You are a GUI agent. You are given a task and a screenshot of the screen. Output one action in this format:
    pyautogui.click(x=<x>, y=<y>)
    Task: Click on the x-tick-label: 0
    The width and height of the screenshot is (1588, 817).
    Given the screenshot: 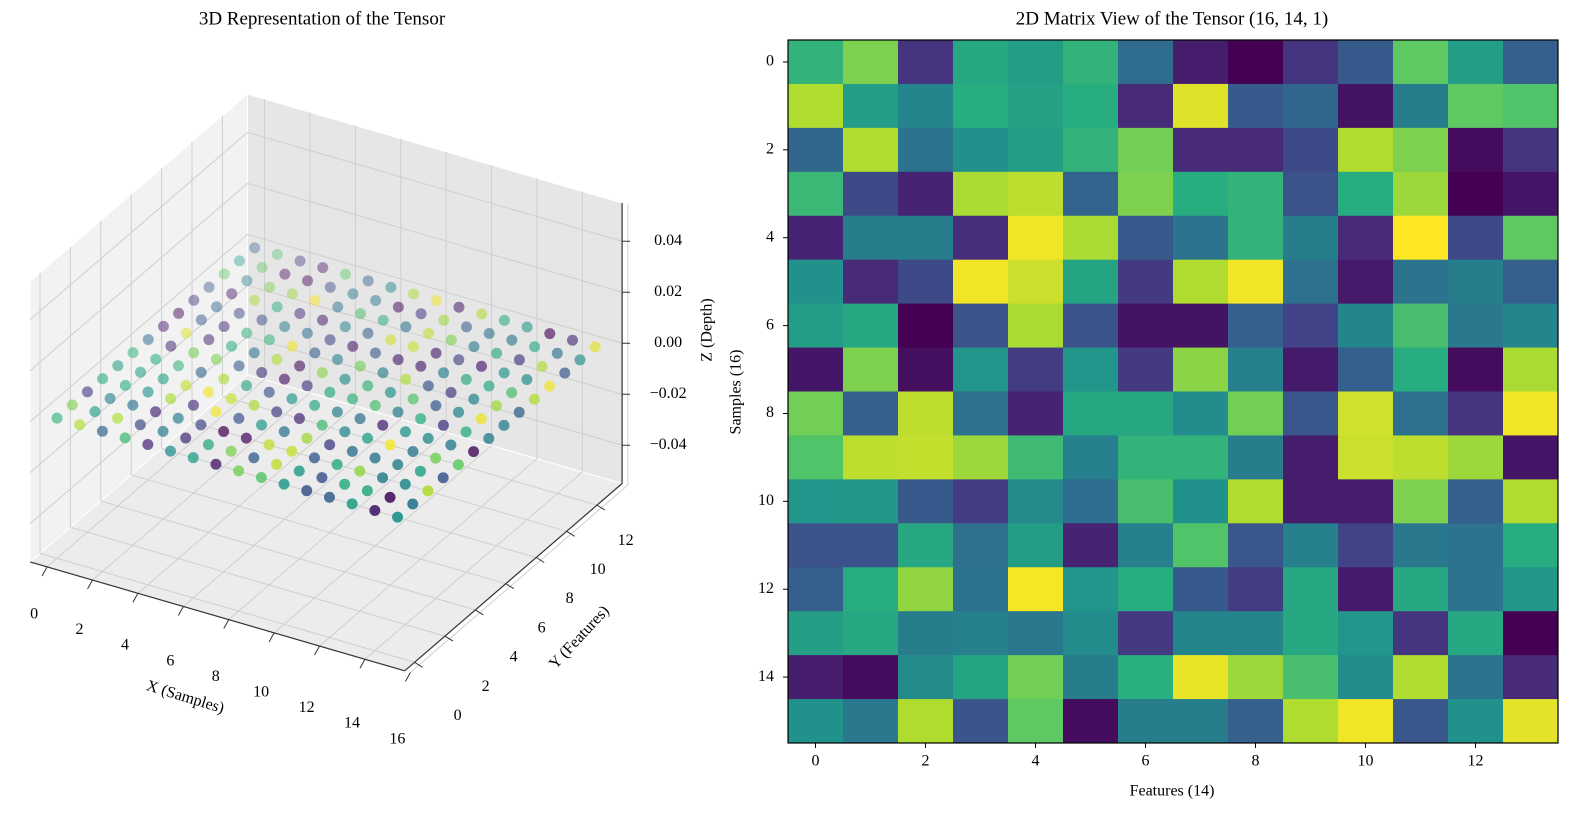 What is the action you would take?
    pyautogui.click(x=34, y=614)
    